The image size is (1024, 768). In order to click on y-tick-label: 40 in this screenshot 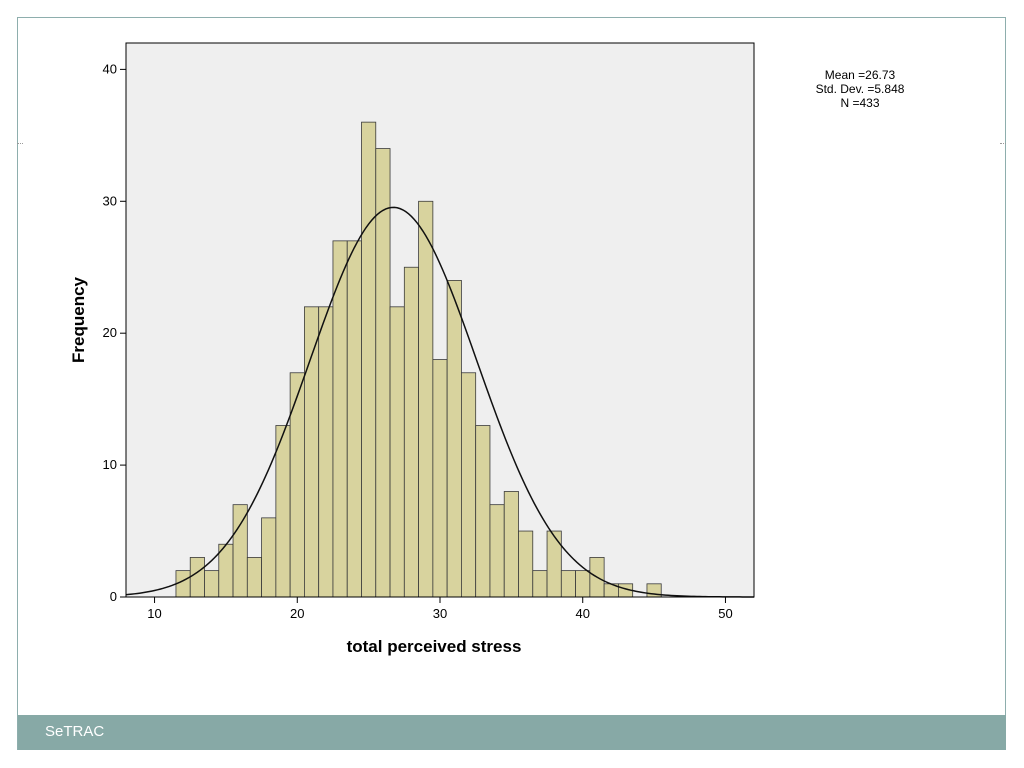, I will do `click(110, 68)`.